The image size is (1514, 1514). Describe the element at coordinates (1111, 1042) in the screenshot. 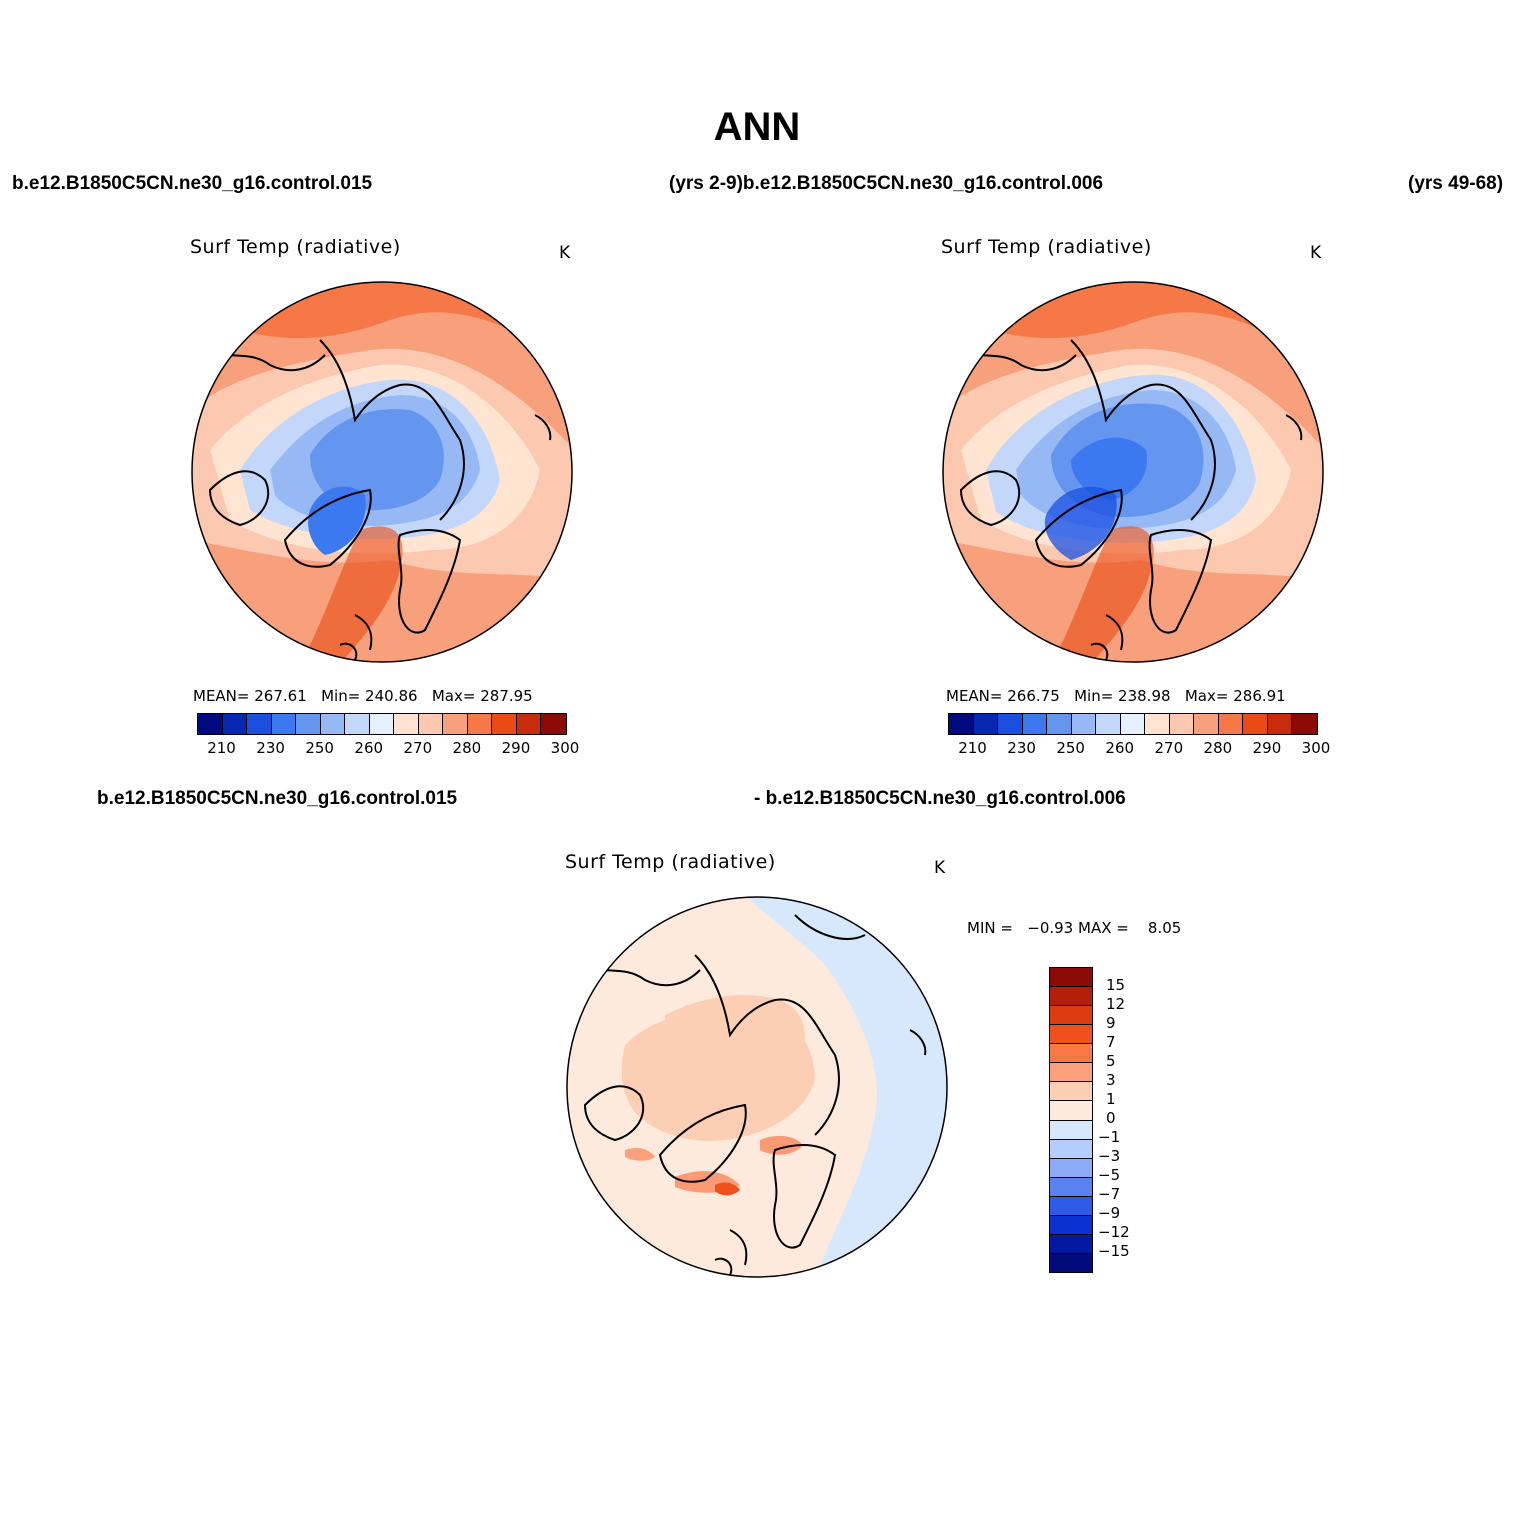

I see `colorbar-tick-label: 7` at that location.